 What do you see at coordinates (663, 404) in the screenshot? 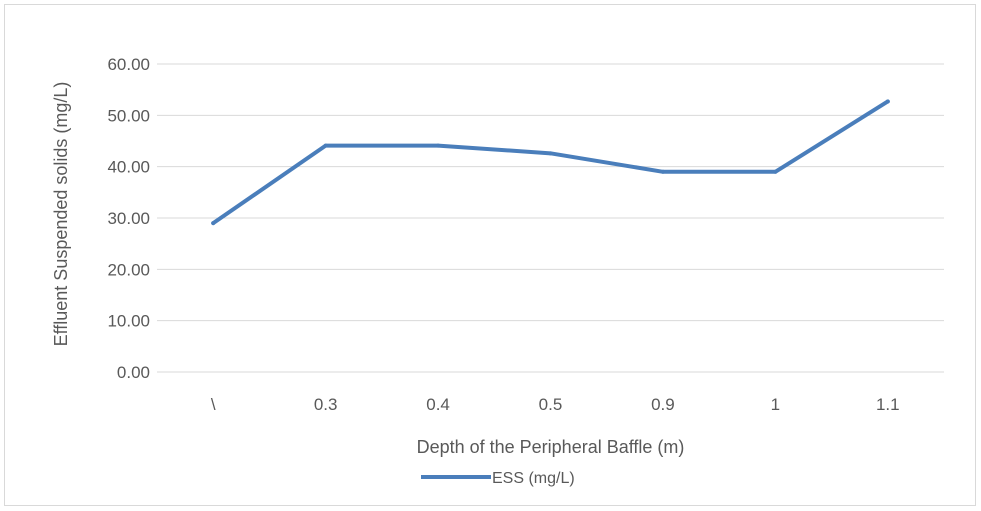
I see `x-tick-label: 0.9` at bounding box center [663, 404].